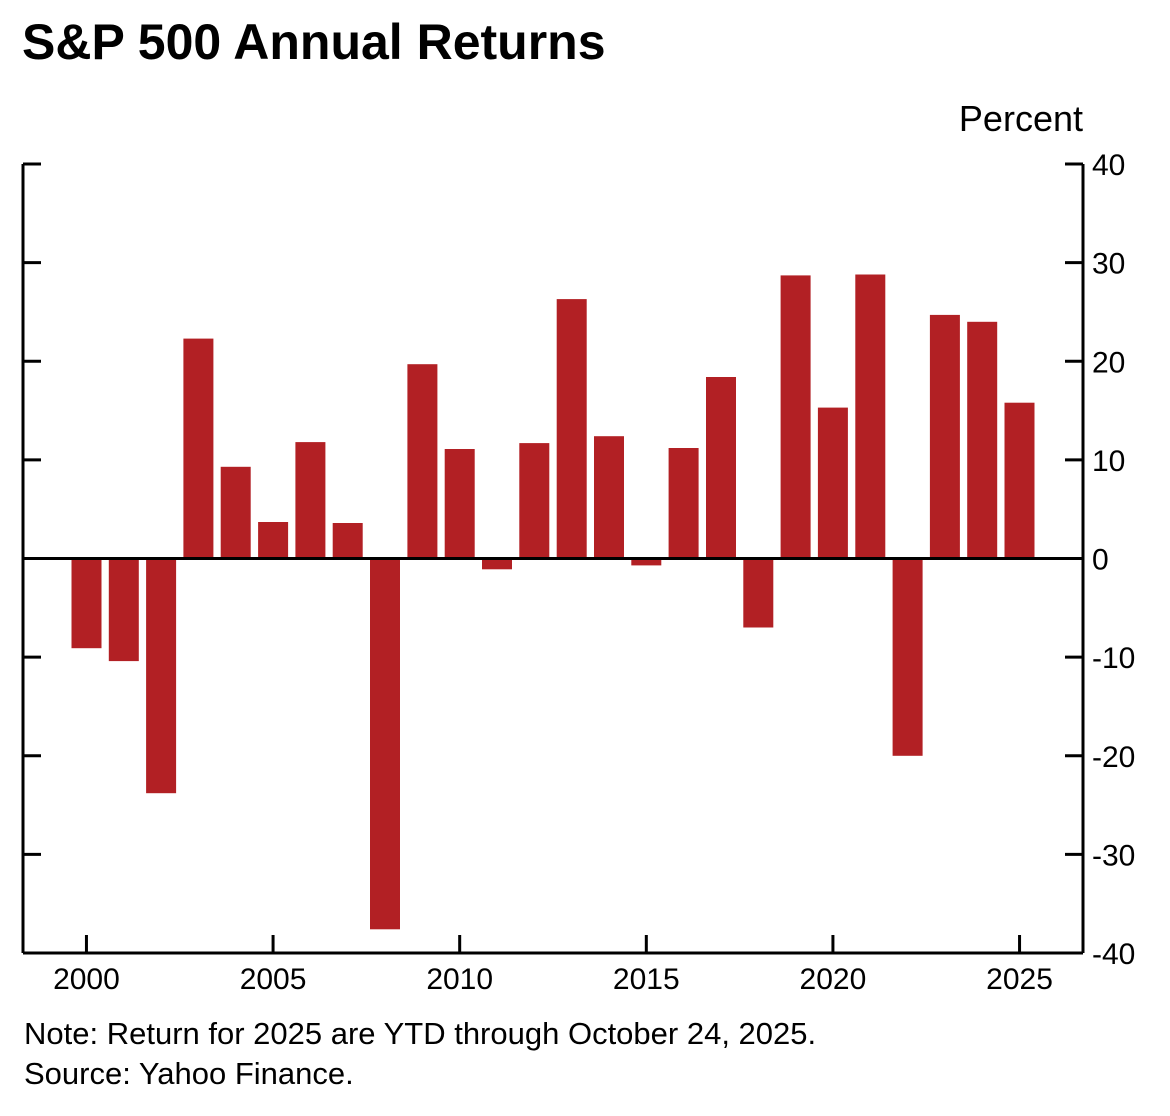  Describe the element at coordinates (870, 416) in the screenshot. I see `bar-2021` at that location.